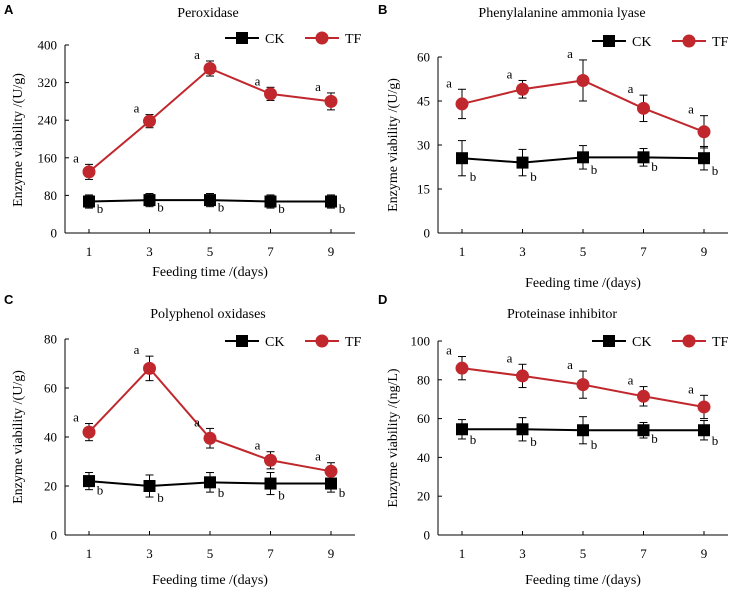 The height and width of the screenshot is (594, 745). What do you see at coordinates (9, 9) in the screenshot?
I see `panel-letter: A` at bounding box center [9, 9].